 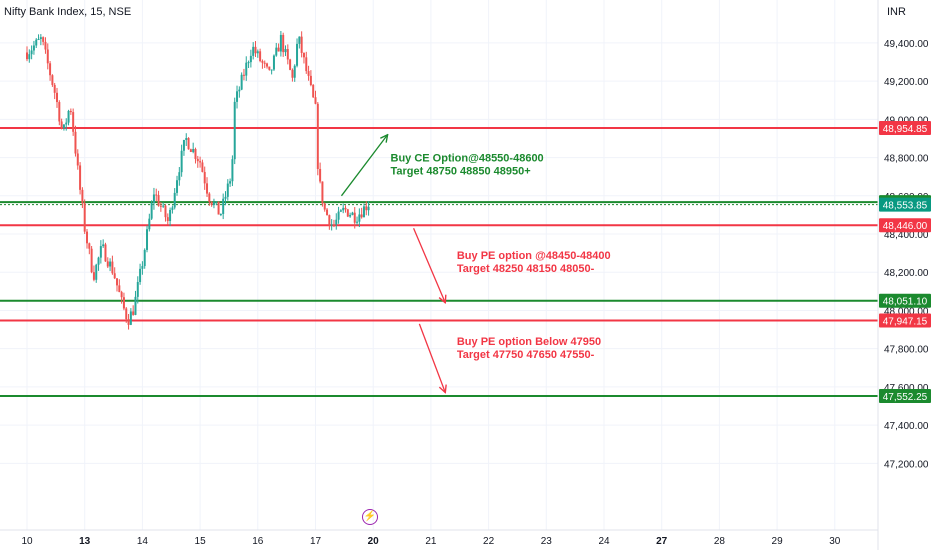 What do you see at coordinates (363, 166) in the screenshot?
I see `call-annotation-arrow` at bounding box center [363, 166].